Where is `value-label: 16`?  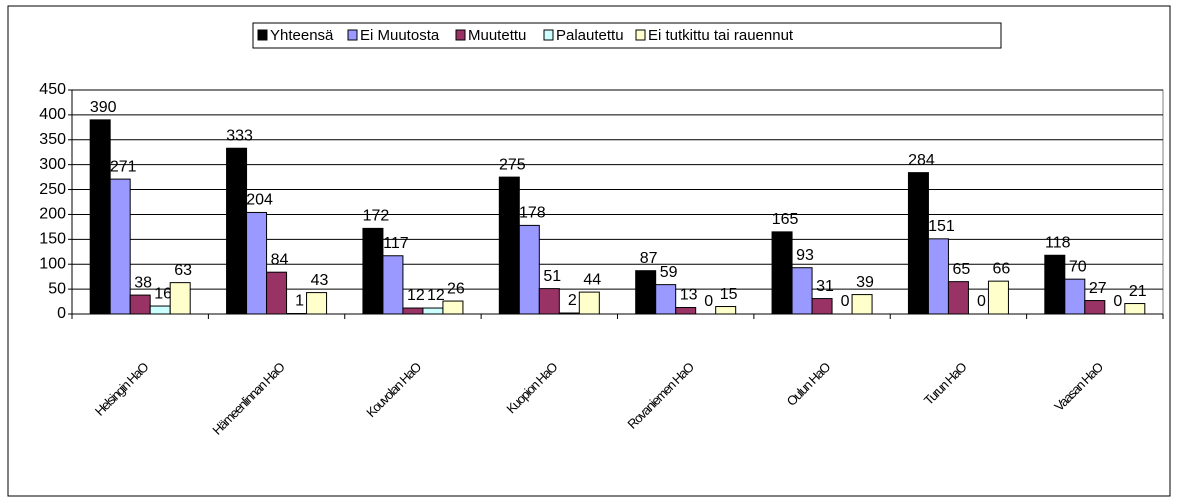
value-label: 16 is located at coordinates (163, 293).